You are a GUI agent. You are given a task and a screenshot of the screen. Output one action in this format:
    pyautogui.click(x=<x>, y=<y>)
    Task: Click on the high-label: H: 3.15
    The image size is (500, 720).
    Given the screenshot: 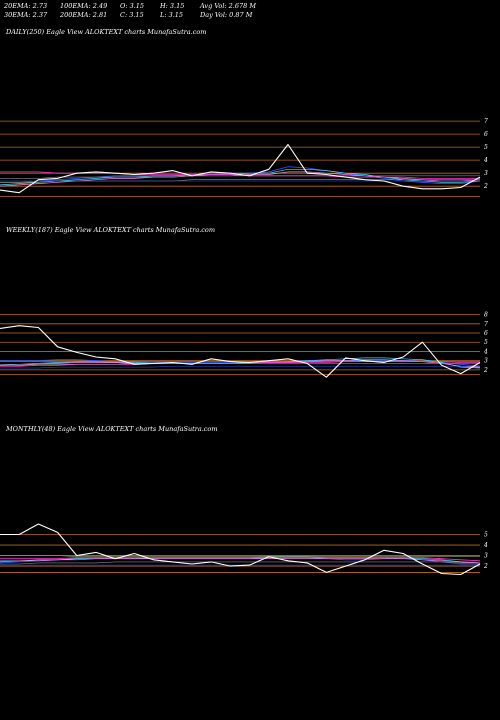 What is the action you would take?
    pyautogui.click(x=172, y=6)
    